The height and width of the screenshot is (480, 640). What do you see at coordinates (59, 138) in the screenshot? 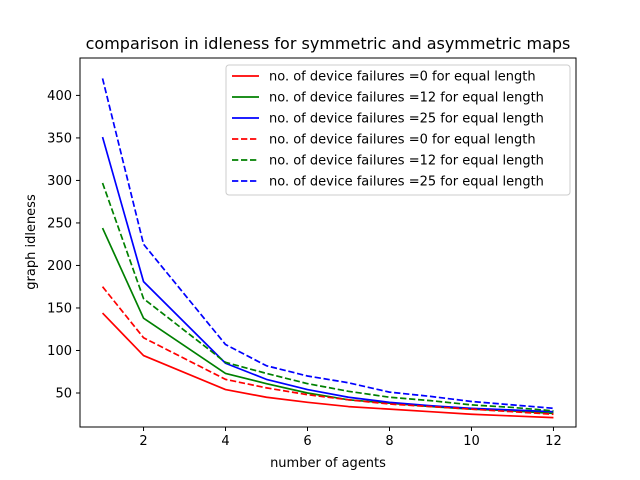
I see `y-tick-label: 350` at bounding box center [59, 138].